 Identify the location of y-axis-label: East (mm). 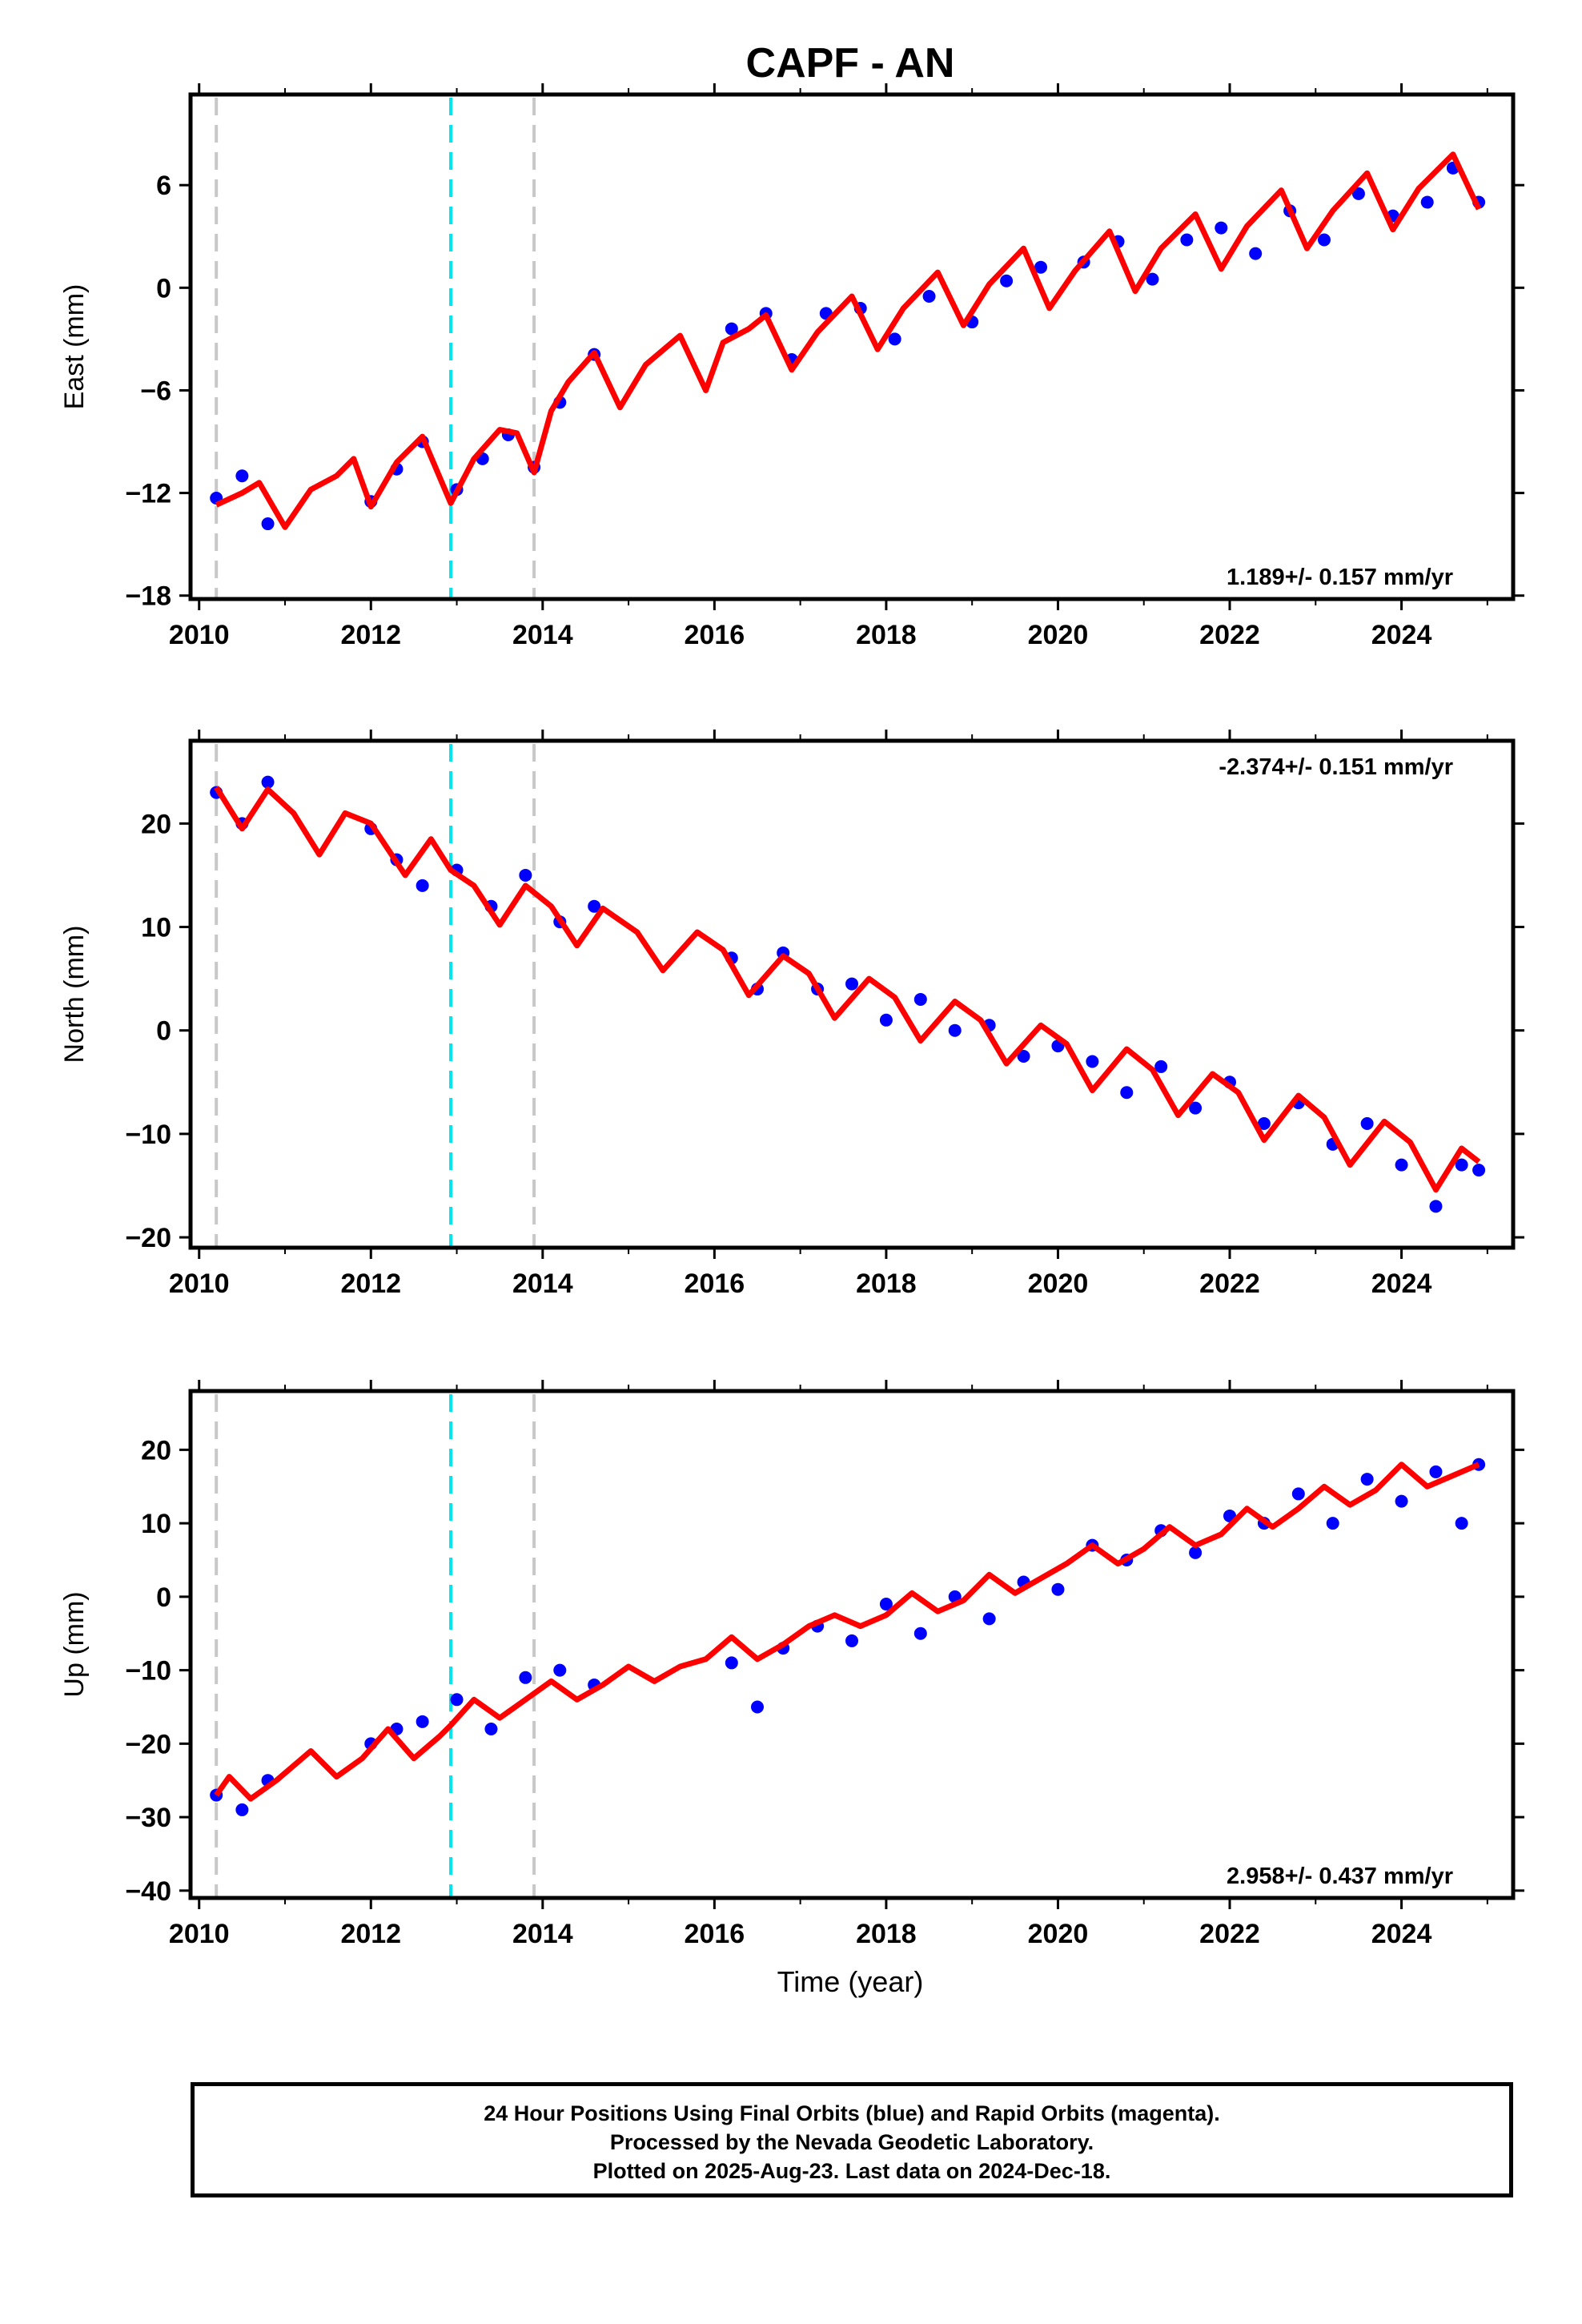
(74, 347).